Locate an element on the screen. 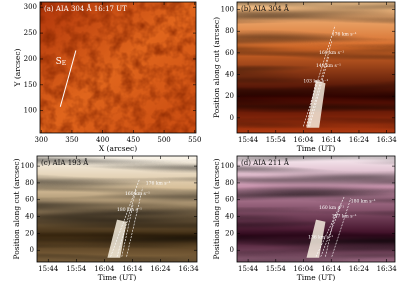  annotation: 197 km s⁻¹ is located at coordinates (344, 216).